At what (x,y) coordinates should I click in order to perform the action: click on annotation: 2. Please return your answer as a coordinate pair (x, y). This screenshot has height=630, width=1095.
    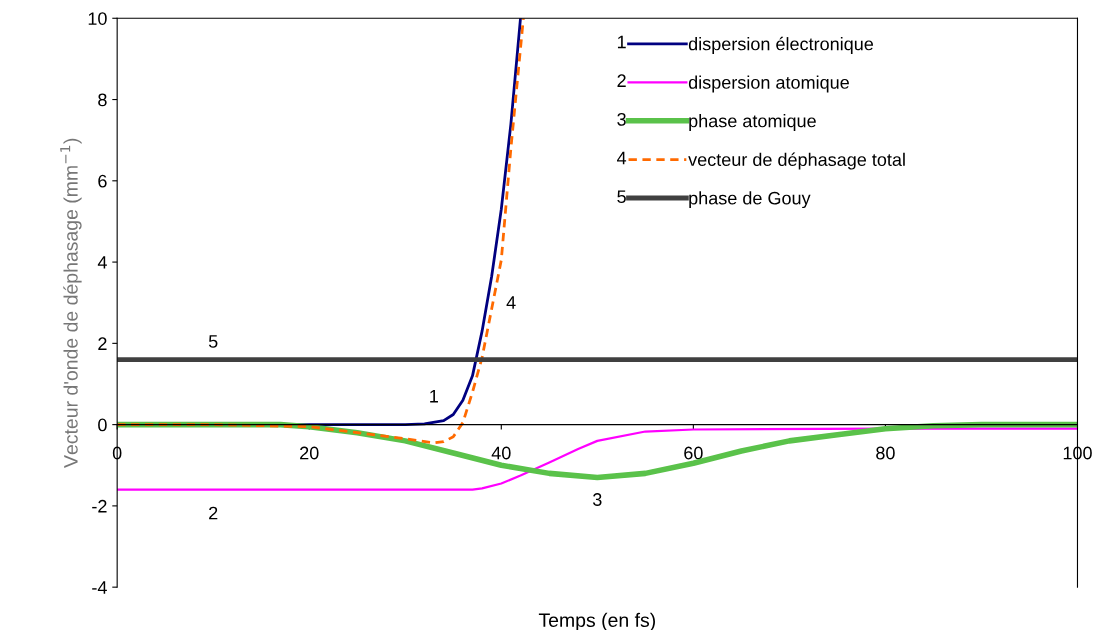
    Looking at the image, I should click on (213, 513).